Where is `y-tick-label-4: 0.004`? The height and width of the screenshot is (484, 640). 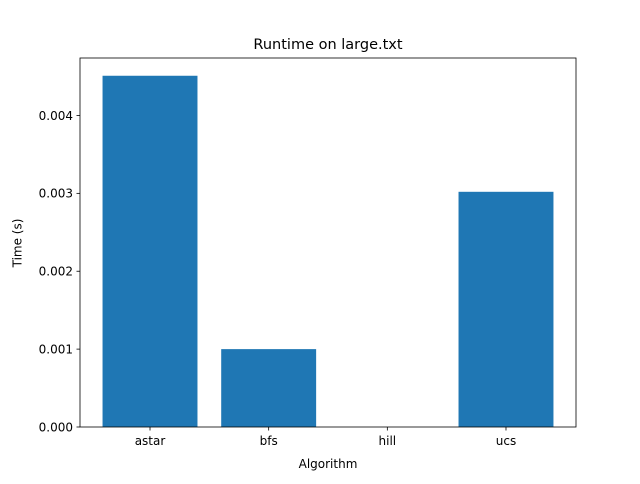 y-tick-label-4: 0.004 is located at coordinates (56, 116).